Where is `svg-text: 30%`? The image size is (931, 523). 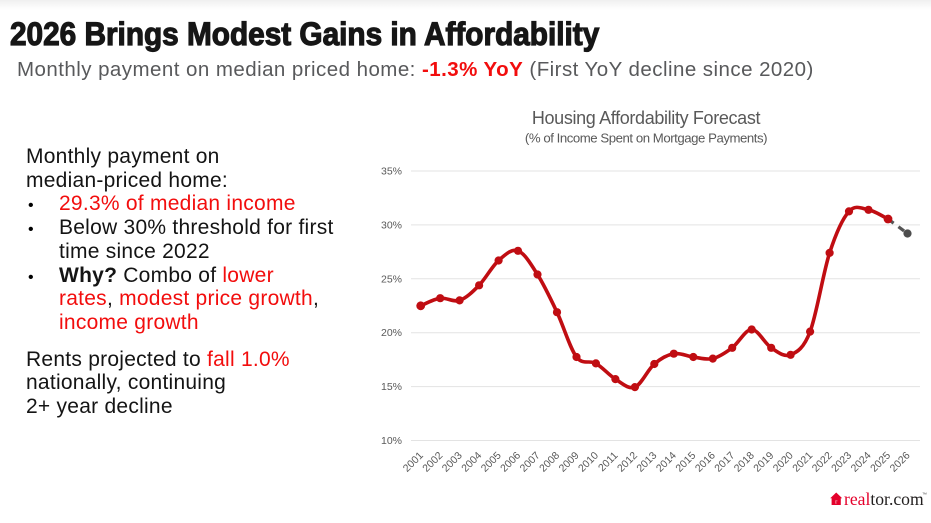 svg-text: 30% is located at coordinates (391, 225).